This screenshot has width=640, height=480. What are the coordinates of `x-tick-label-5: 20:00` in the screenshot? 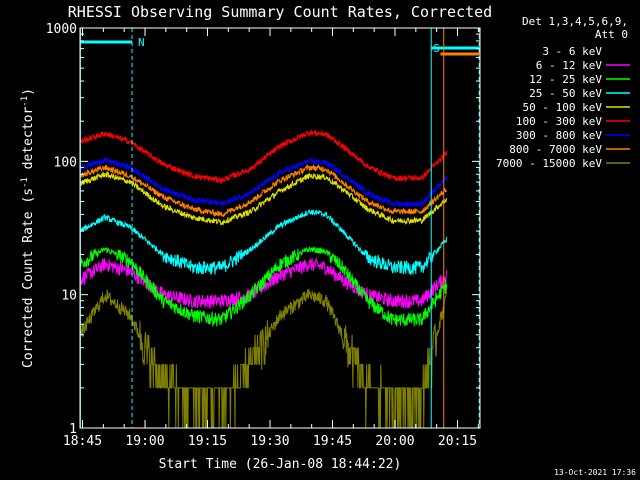 It's located at (394, 441).